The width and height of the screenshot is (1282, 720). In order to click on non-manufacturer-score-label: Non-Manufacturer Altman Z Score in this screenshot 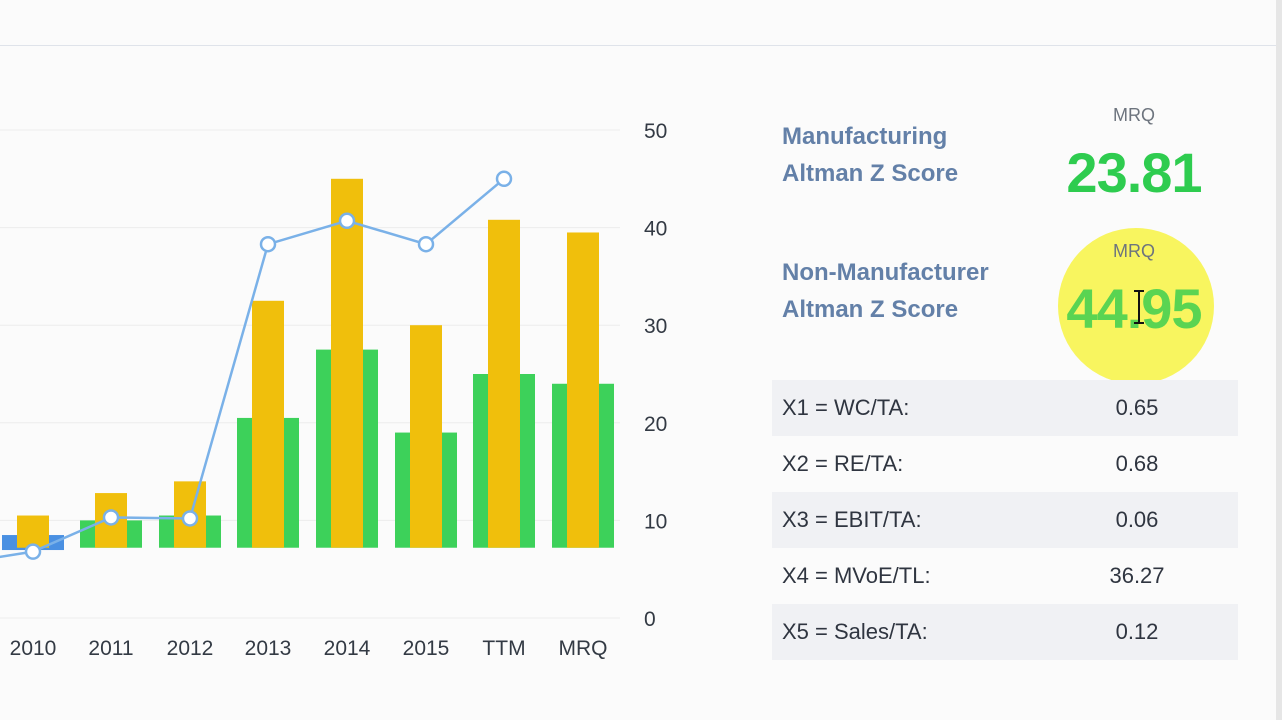, I will do `click(912, 291)`.